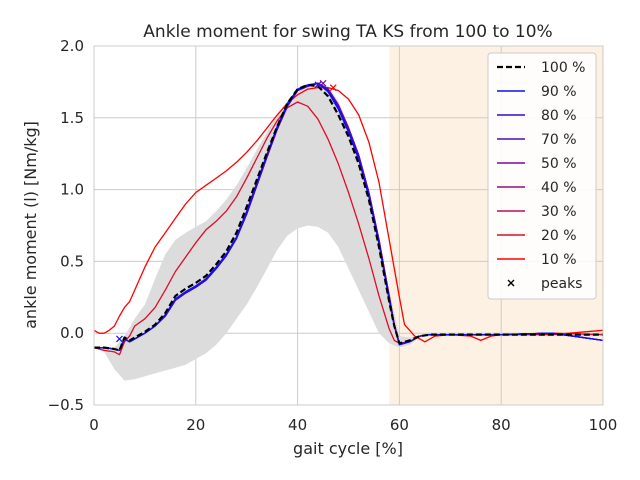 Image resolution: width=640 pixels, height=480 pixels. Describe the element at coordinates (72, 46) in the screenshot. I see `y-tick-label: 2.0` at that location.